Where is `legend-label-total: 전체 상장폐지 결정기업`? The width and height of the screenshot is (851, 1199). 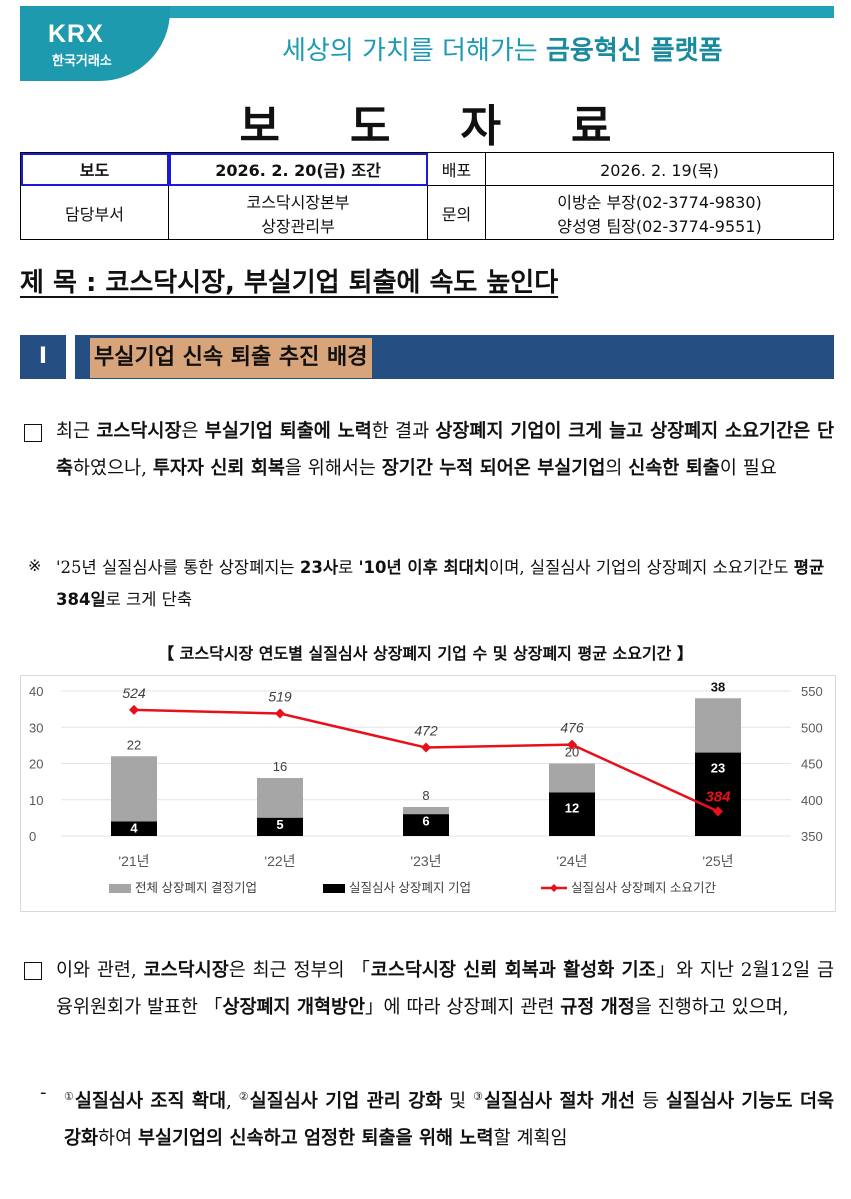 legend-label-total: 전체 상장폐지 결정기업 is located at coordinates (196, 888).